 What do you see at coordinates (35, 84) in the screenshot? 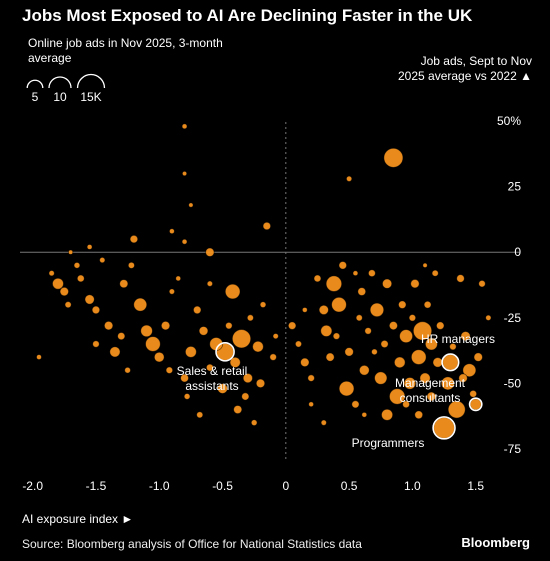
I see `size-legend-bubble` at bounding box center [35, 84].